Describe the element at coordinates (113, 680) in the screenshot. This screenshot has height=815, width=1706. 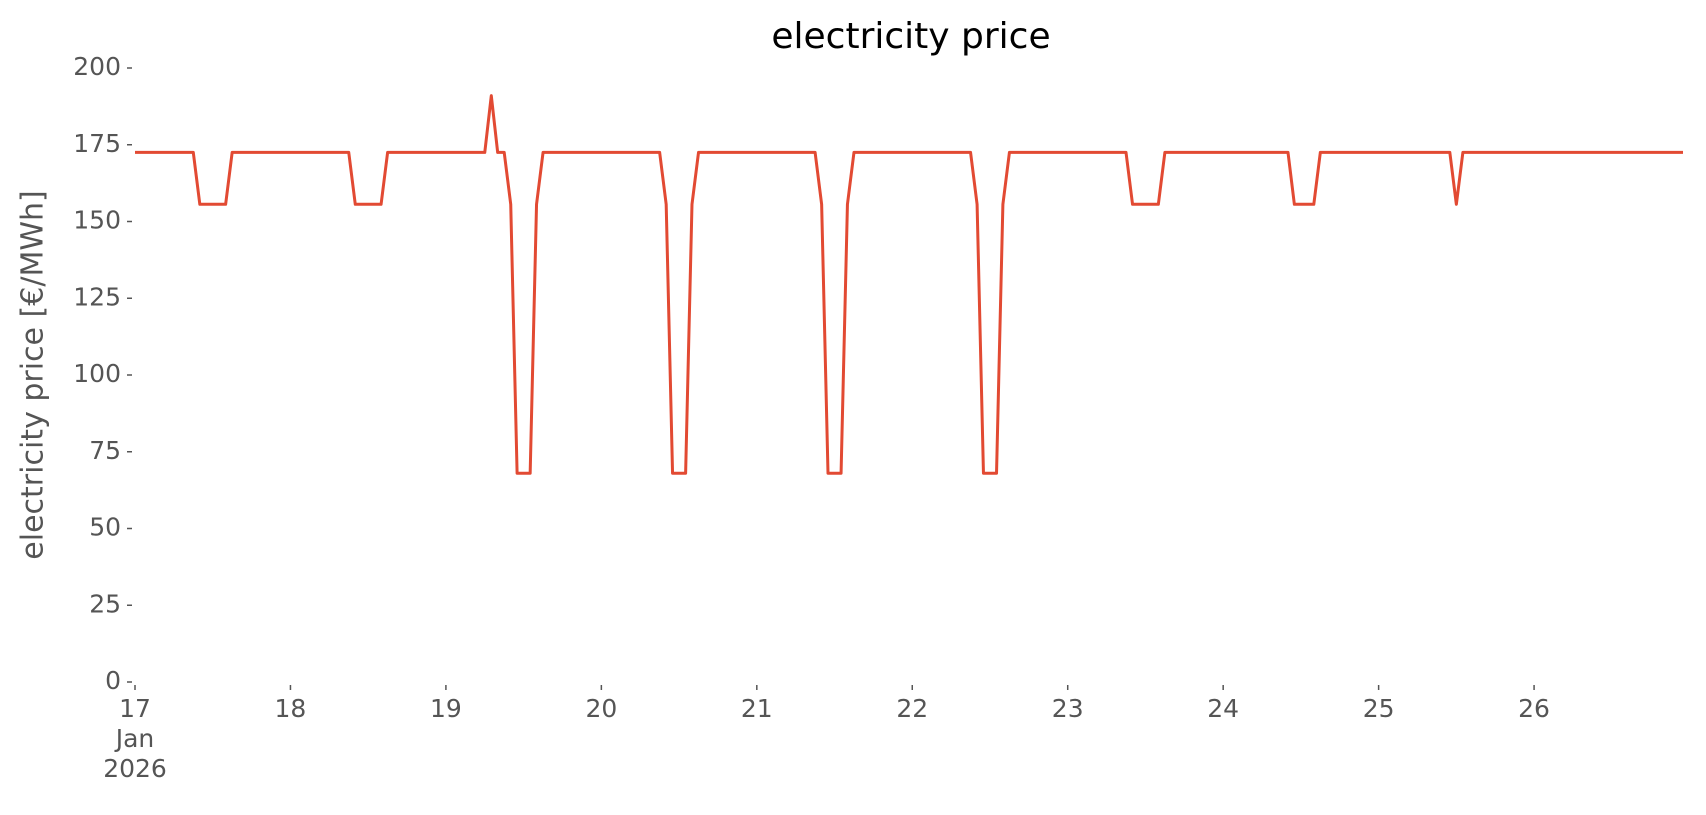
I see `y-tick-label: 0` at that location.